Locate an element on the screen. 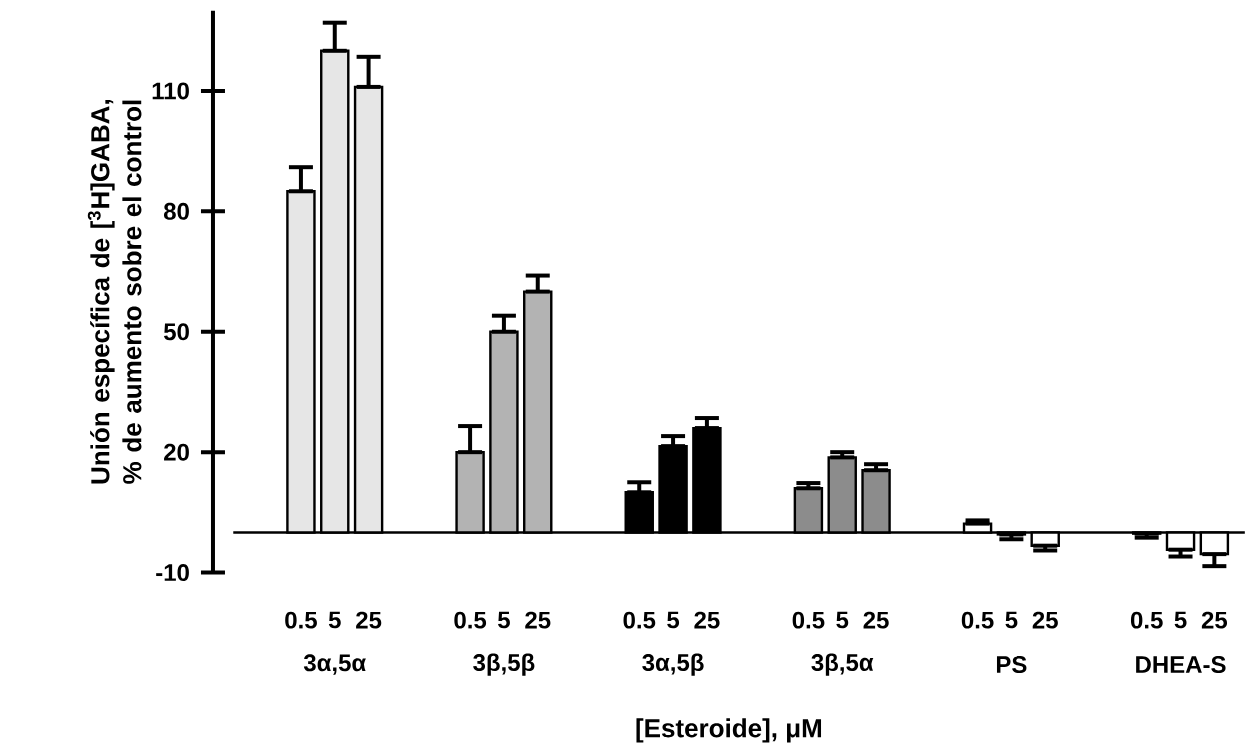 The width and height of the screenshot is (1246, 749). y-tick-label: 50 is located at coordinates (176, 332).